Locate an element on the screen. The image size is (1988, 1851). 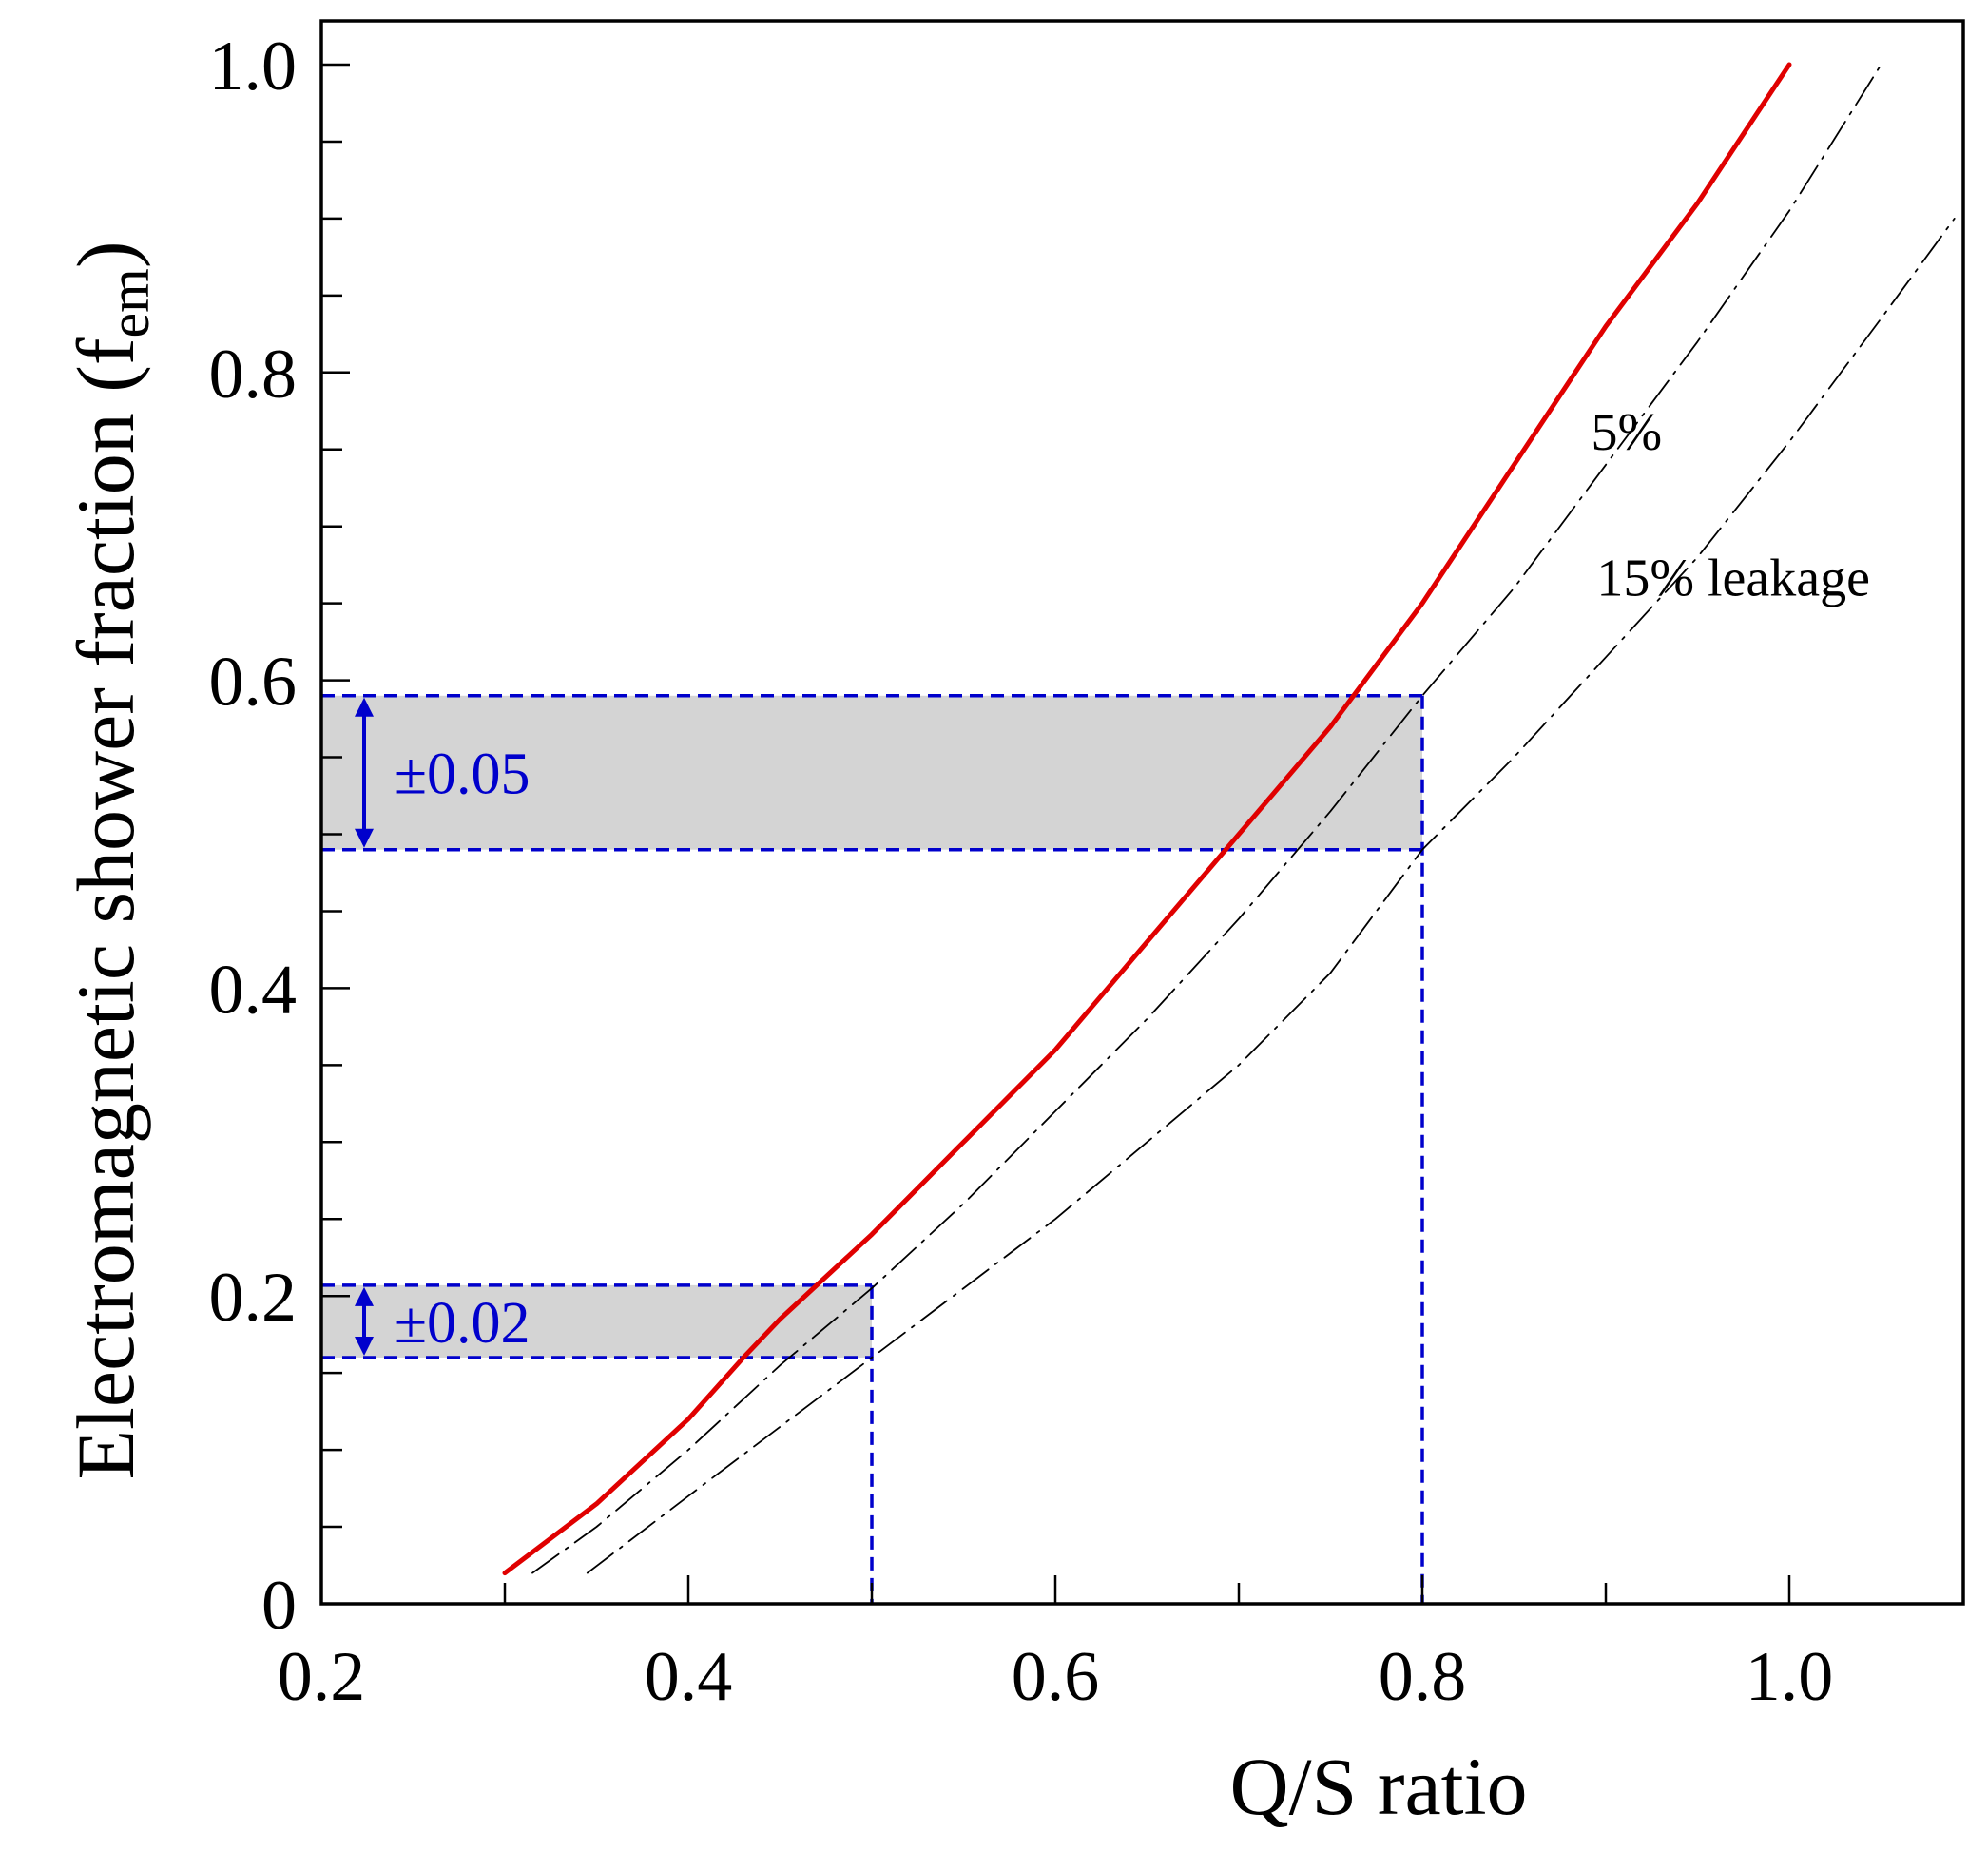
y-axis-title-subscript: em is located at coordinates (129, 302).